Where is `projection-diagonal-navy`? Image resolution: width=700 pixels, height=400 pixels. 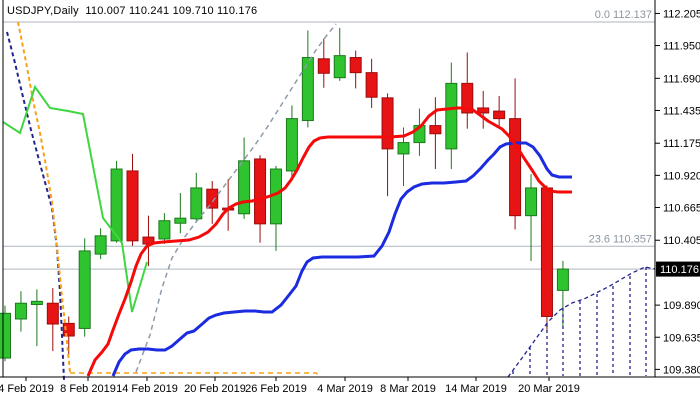
projection-diagonal-navy is located at coordinates (581, 322).